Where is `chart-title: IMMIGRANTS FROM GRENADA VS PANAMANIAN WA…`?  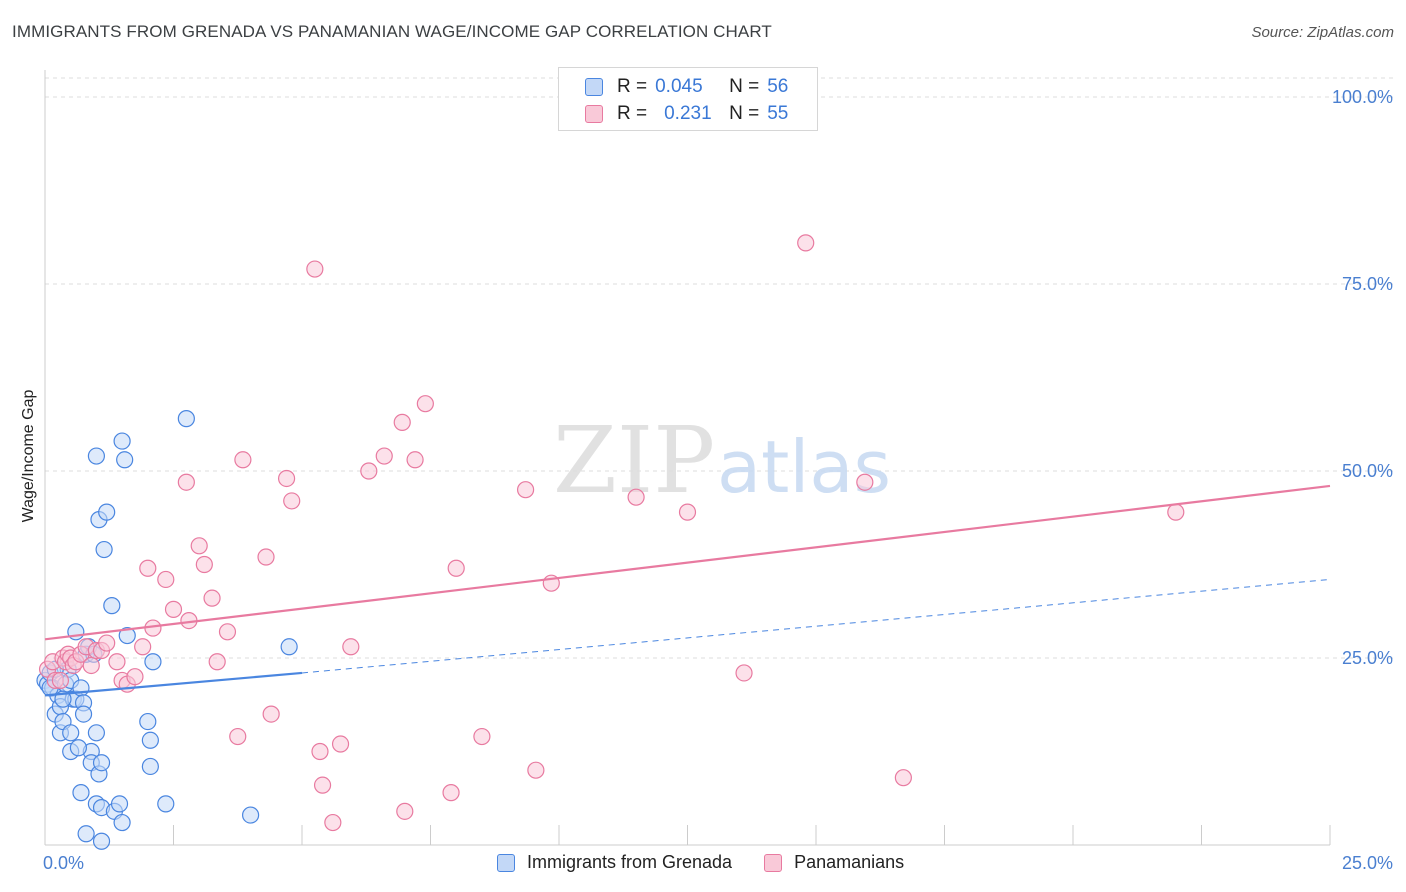 chart-title: IMMIGRANTS FROM GRENADA VS PANAMANIAN WA… is located at coordinates (392, 31).